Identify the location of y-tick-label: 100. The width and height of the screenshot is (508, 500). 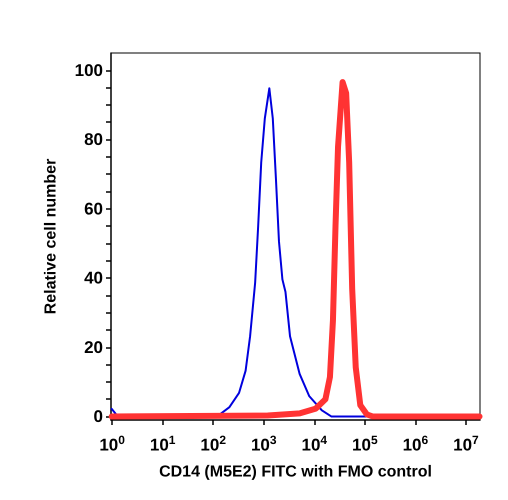
(88, 70).